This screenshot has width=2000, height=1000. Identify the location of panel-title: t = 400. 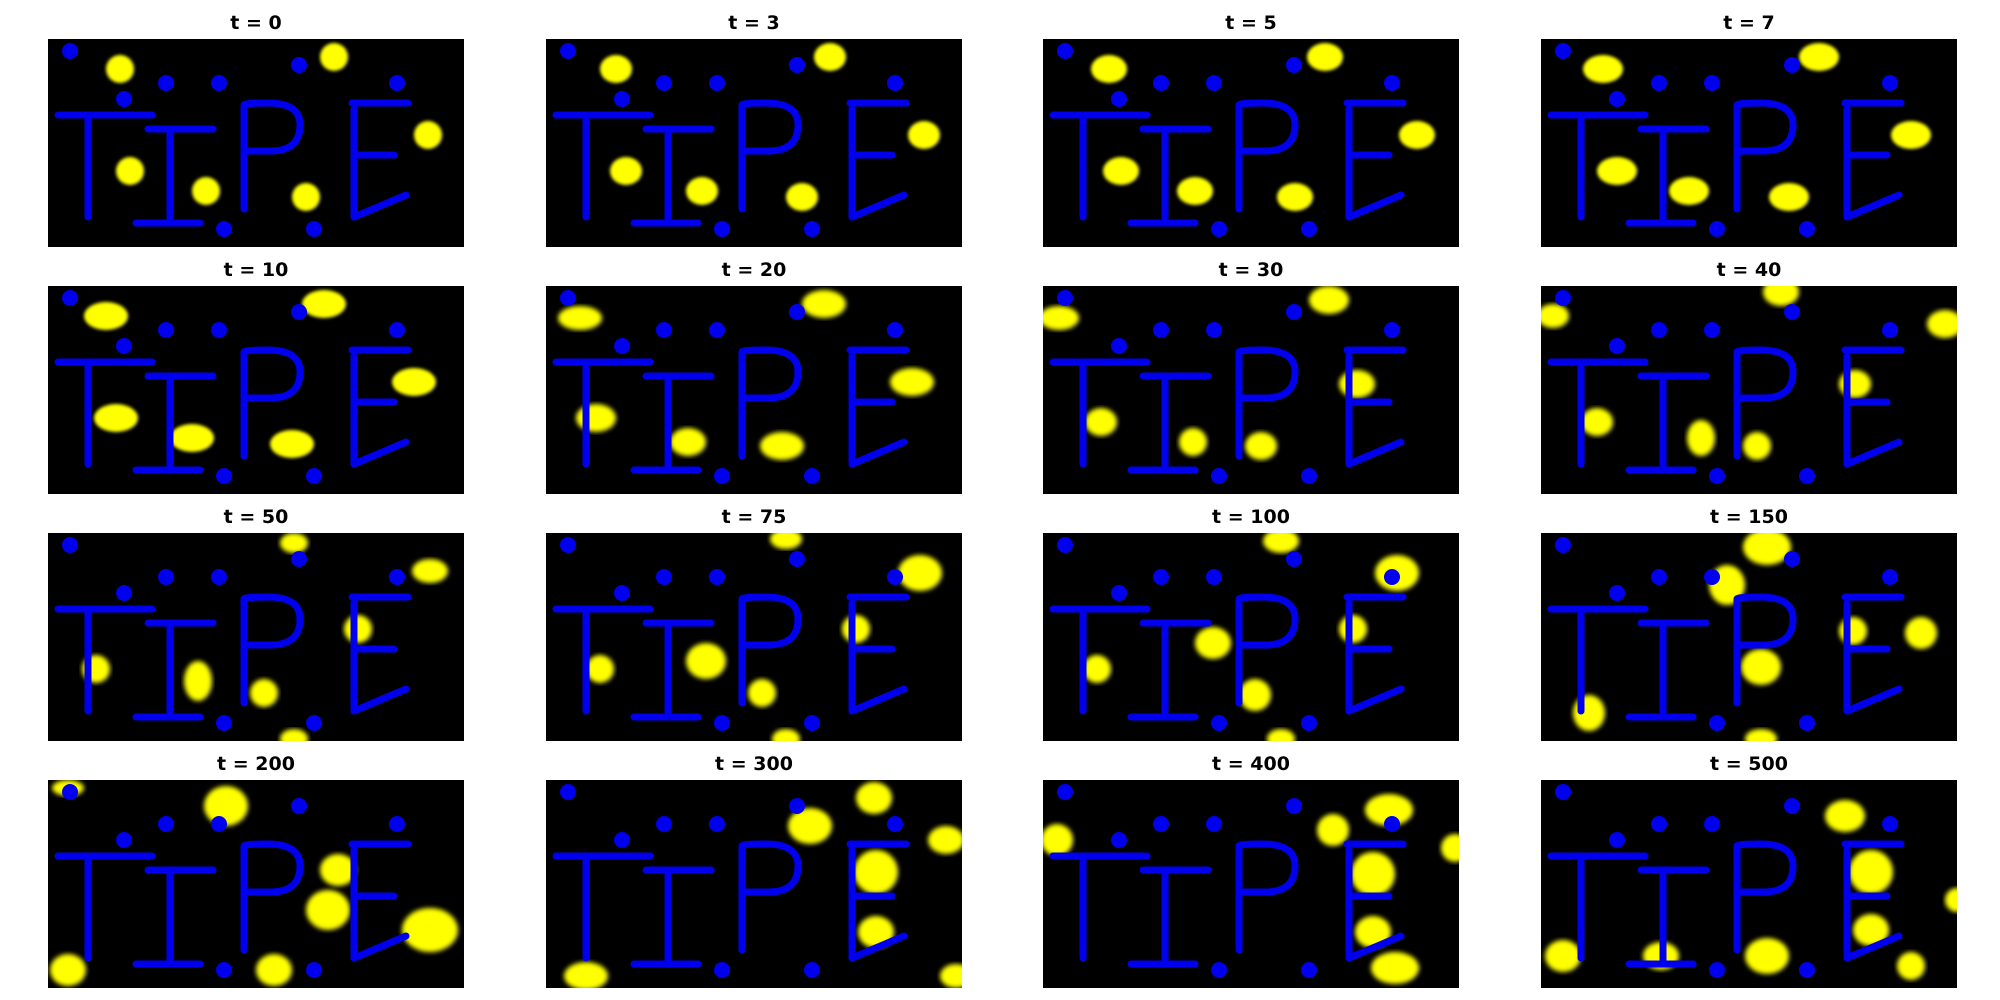
(1251, 764).